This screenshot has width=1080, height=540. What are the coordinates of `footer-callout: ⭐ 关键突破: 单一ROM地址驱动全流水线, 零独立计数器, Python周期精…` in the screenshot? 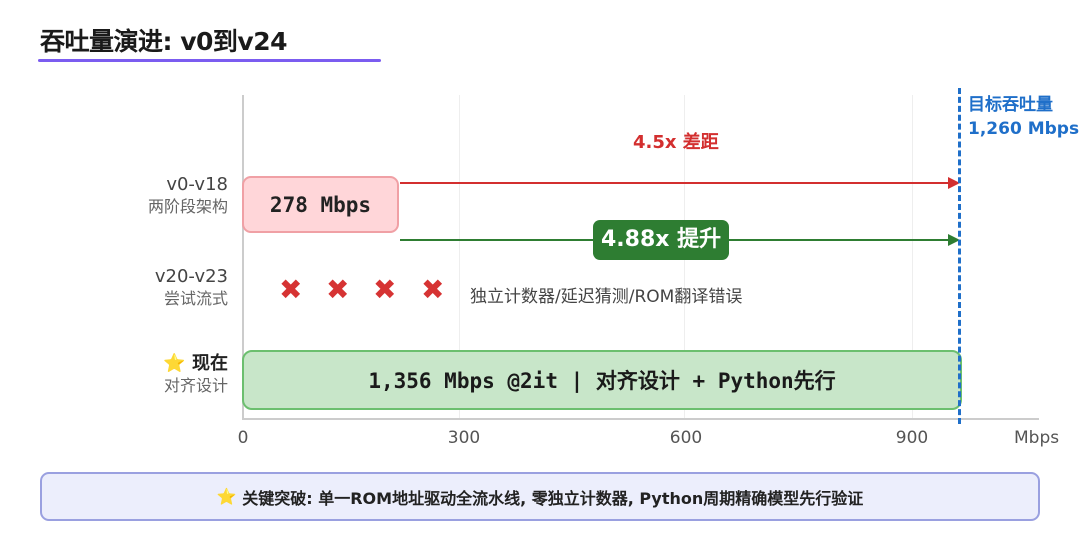 It's located at (540, 496).